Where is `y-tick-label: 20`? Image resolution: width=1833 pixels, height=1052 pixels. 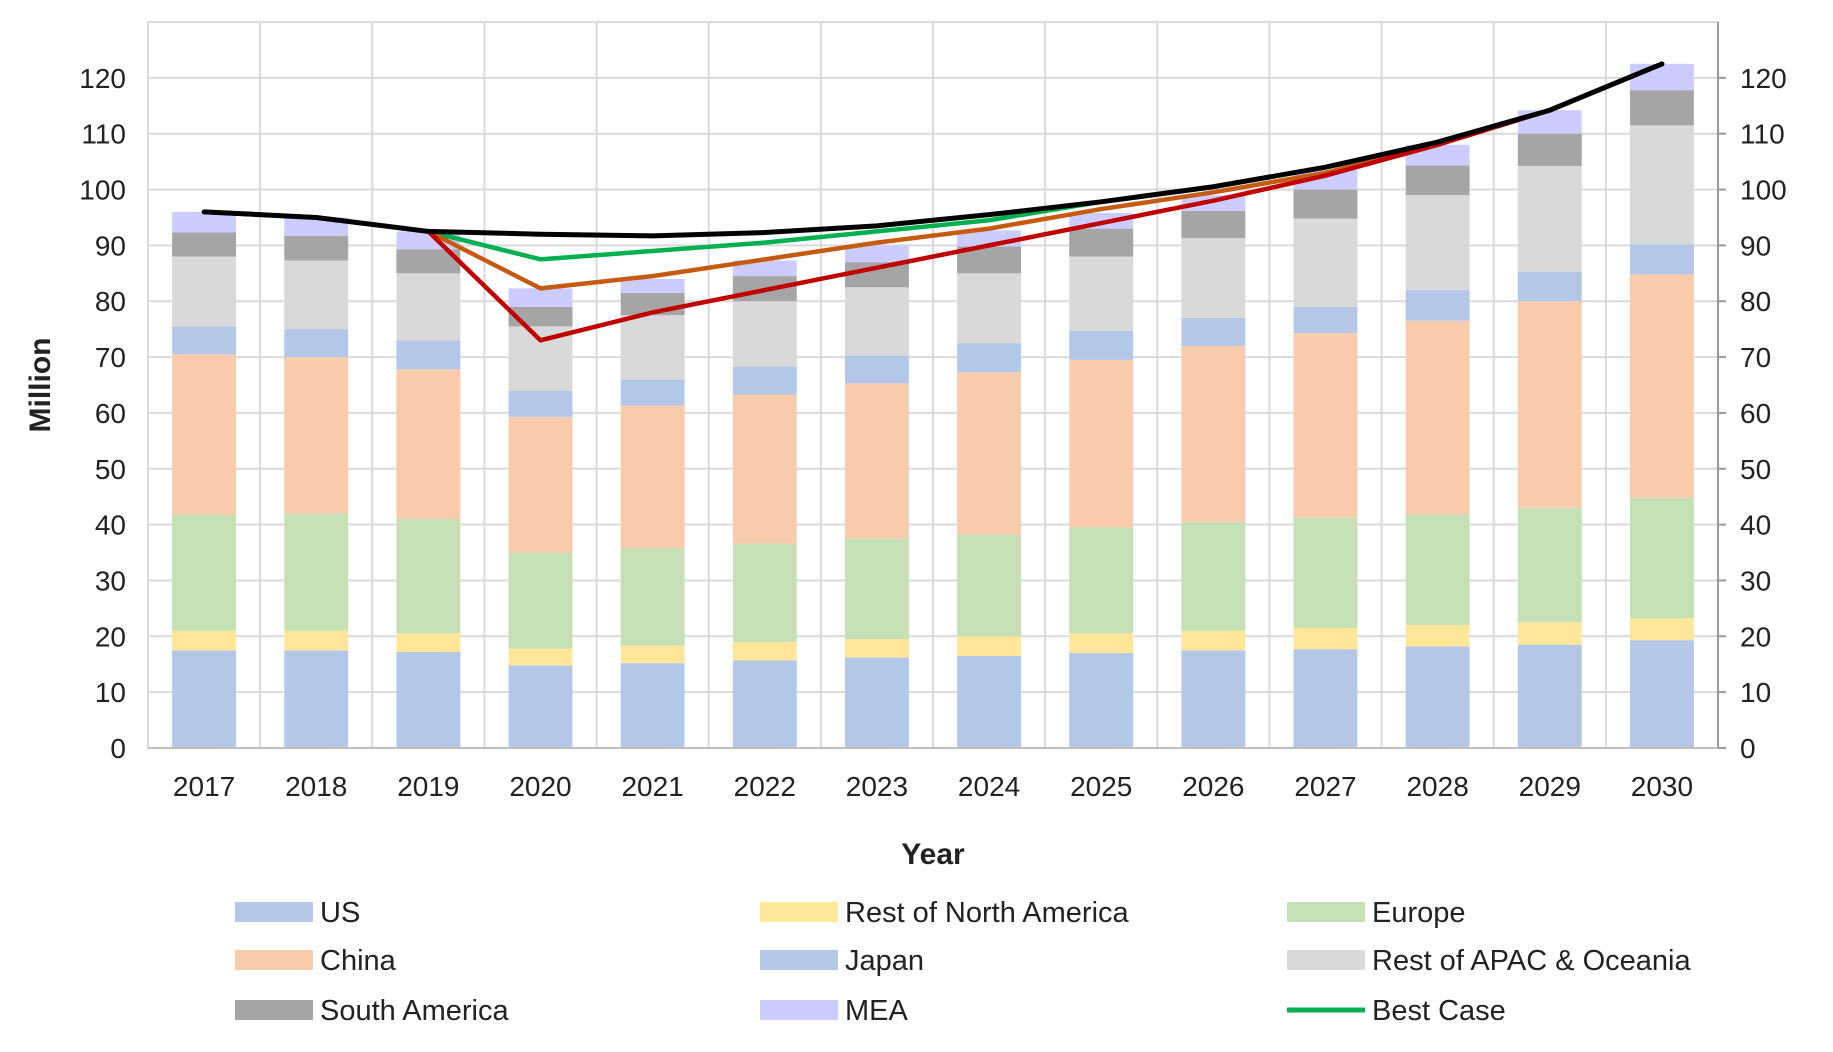
y-tick-label: 20 is located at coordinates (110, 636).